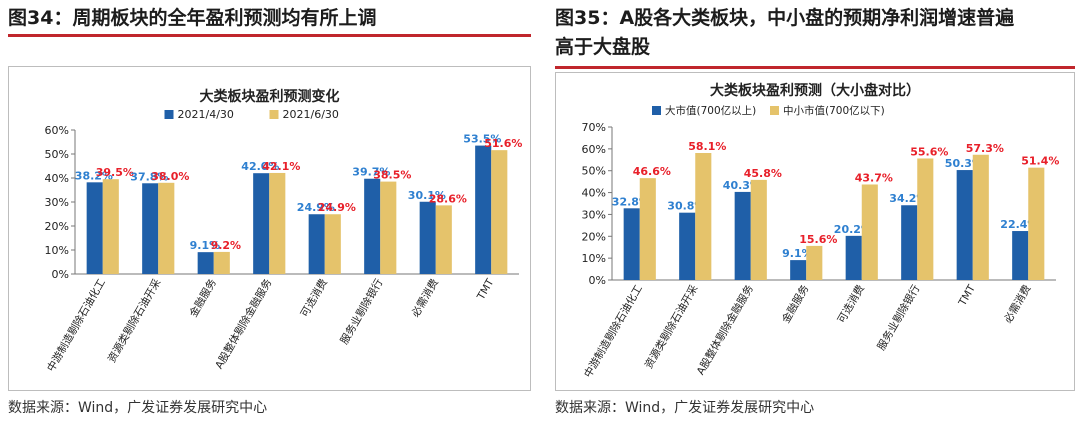 The width and height of the screenshot is (1080, 421). Describe the element at coordinates (763, 173) in the screenshot. I see `data-label: 45.8%` at that location.